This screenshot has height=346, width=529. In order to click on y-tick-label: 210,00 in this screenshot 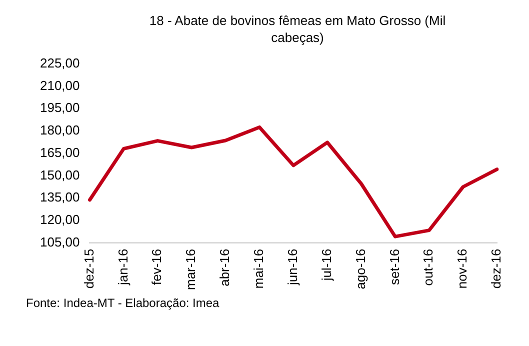, I will do `click(60, 85)`.